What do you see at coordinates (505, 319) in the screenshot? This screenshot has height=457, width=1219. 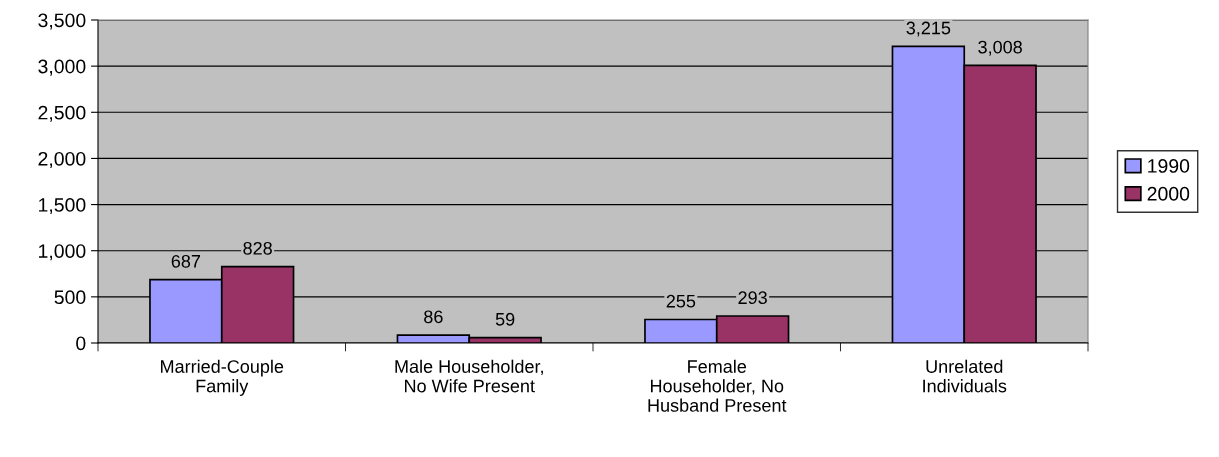 I see `data-label: 59` at bounding box center [505, 319].